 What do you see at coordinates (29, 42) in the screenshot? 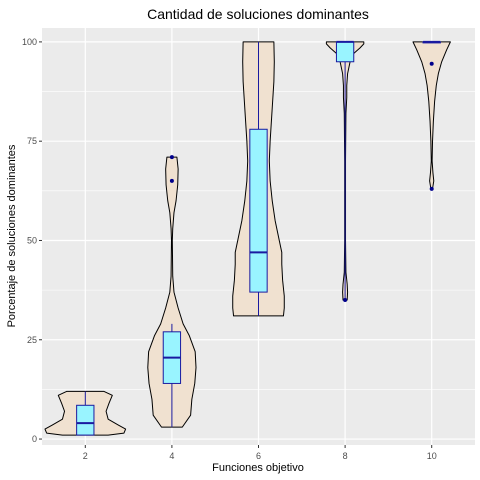
I see `y-tick-label: 100` at bounding box center [29, 42].